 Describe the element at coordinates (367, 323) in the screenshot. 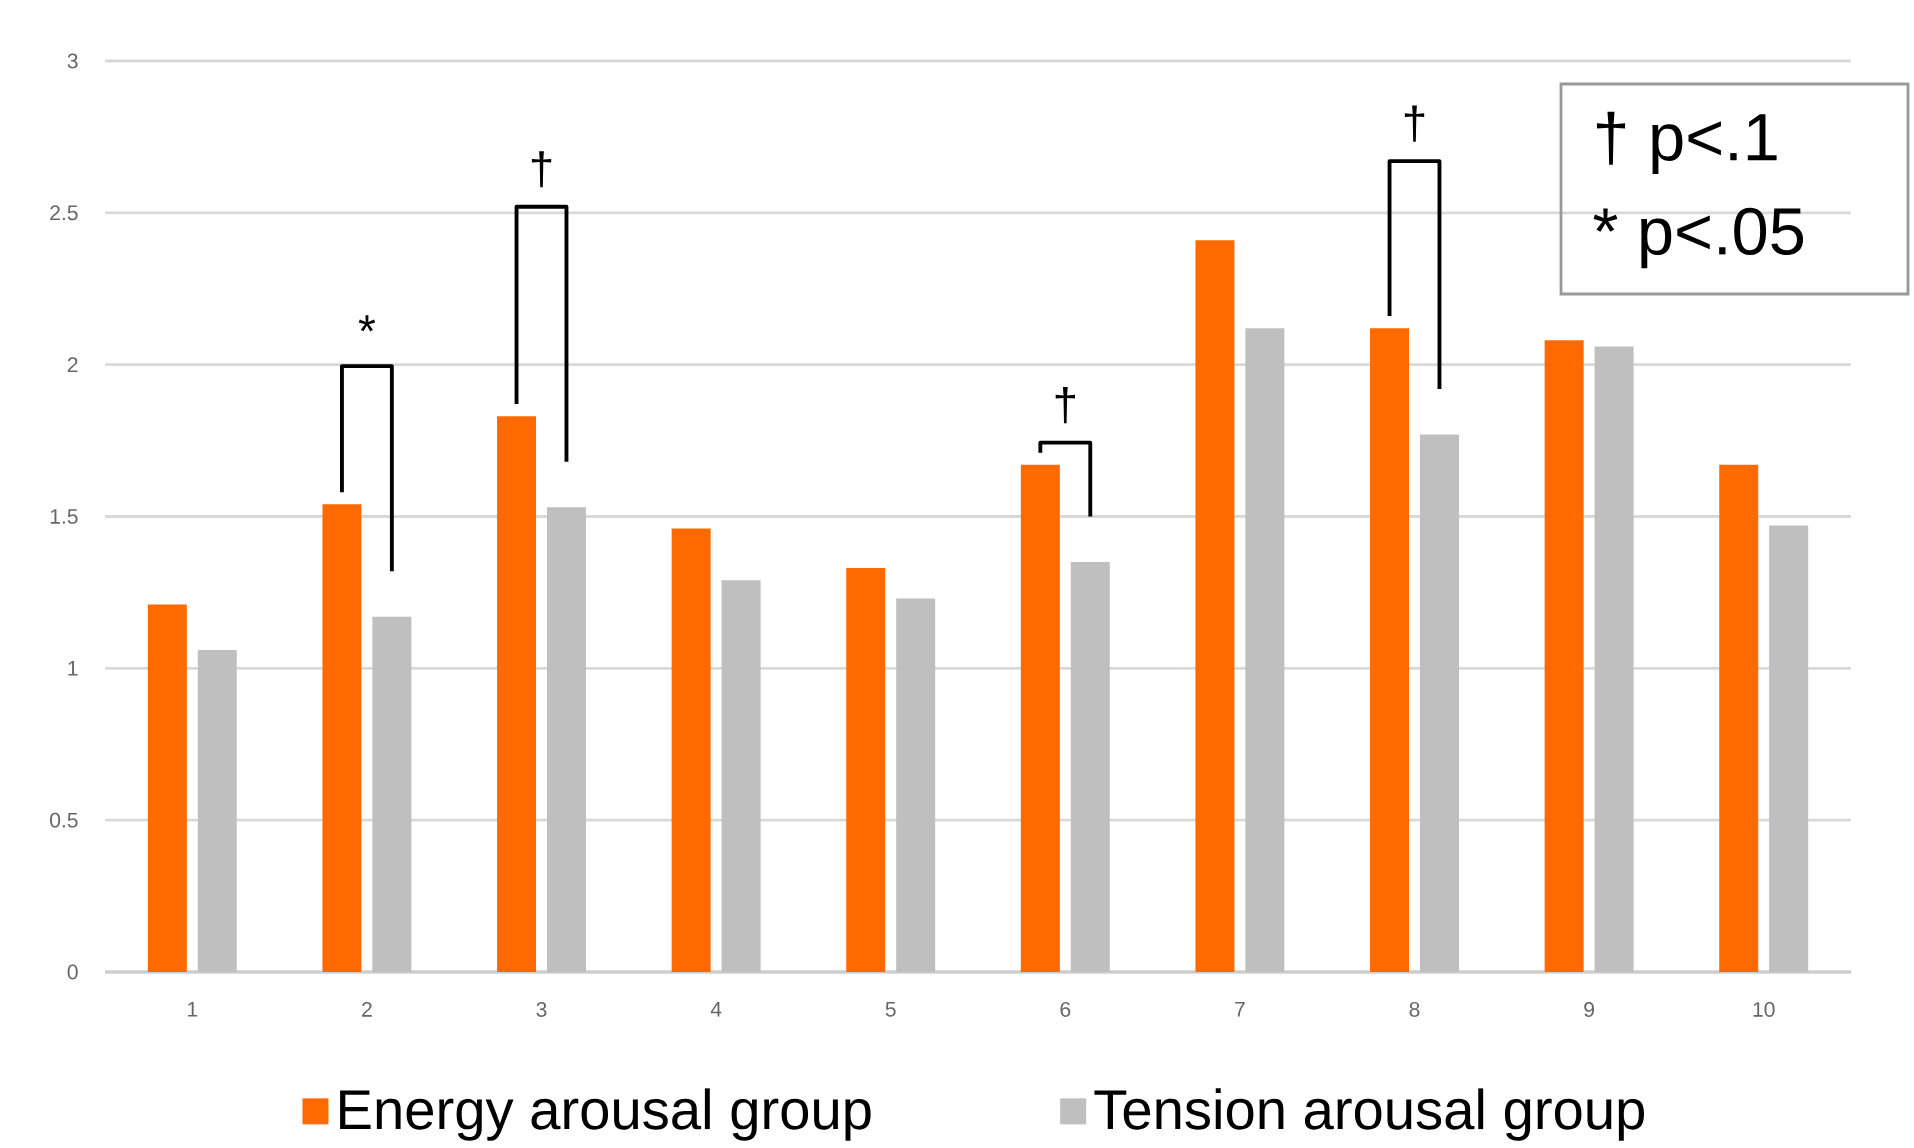

I see `annotation: *` at that location.